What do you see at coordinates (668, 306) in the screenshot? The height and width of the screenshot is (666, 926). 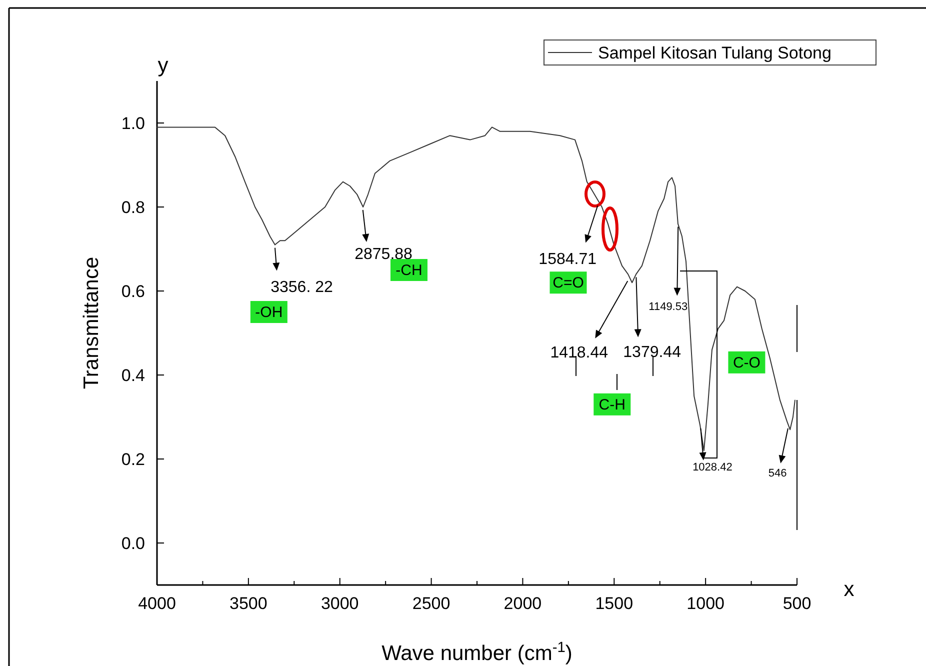 I see `annotation: 1149.53` at bounding box center [668, 306].